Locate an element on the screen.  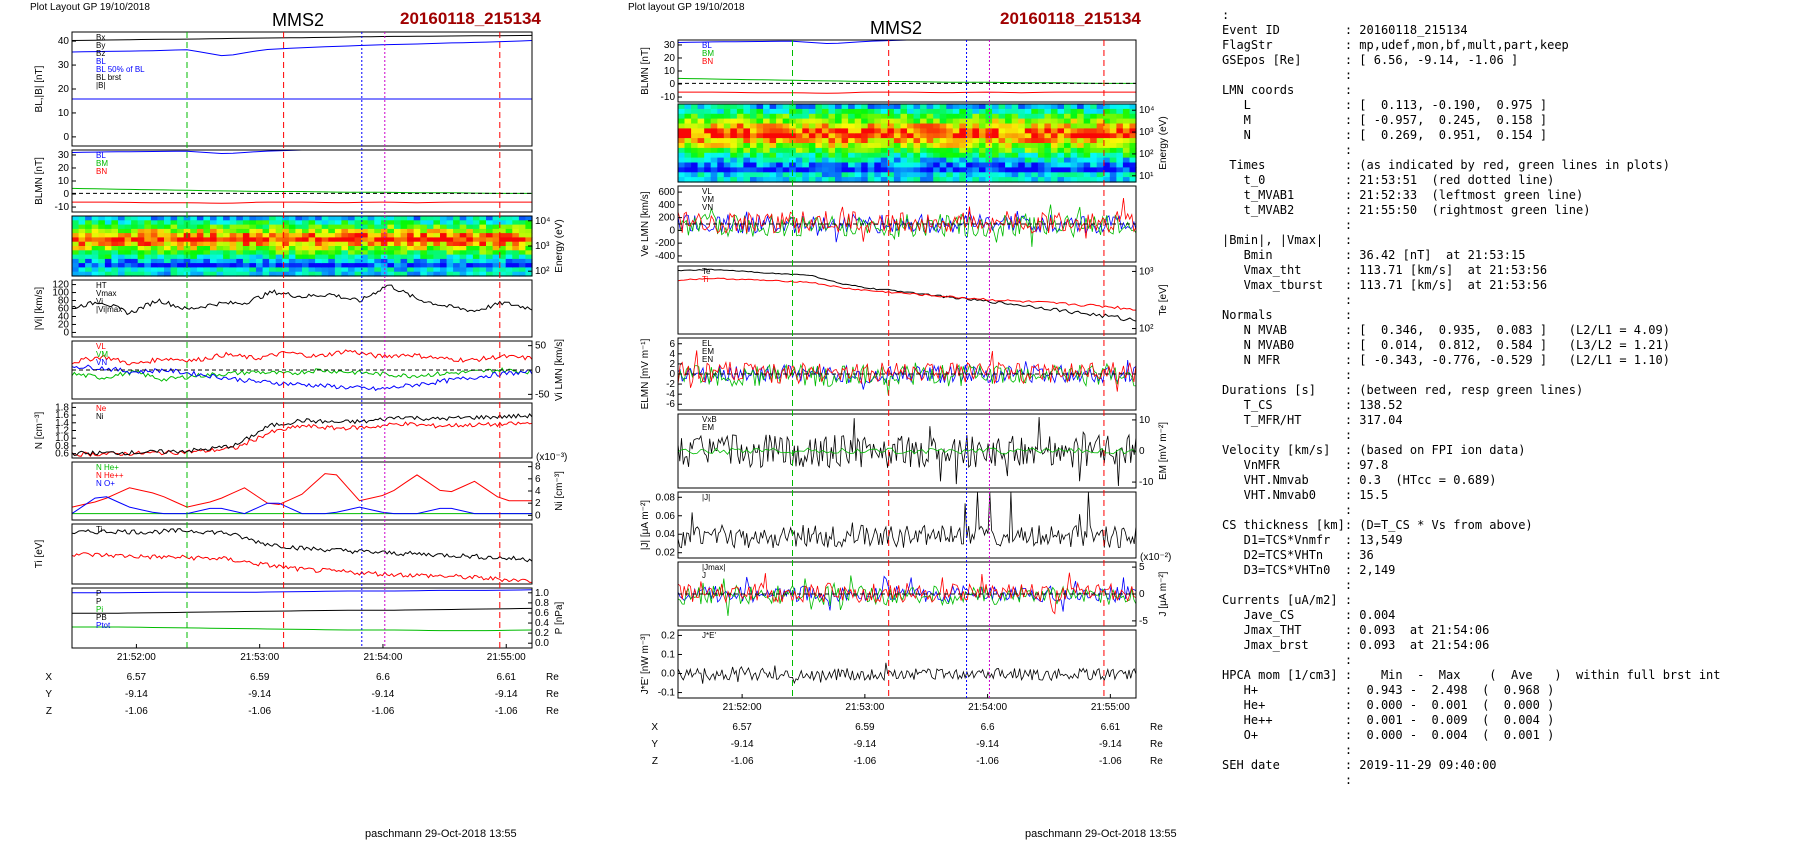
position-value: 6.6 is located at coordinates (383, 677).